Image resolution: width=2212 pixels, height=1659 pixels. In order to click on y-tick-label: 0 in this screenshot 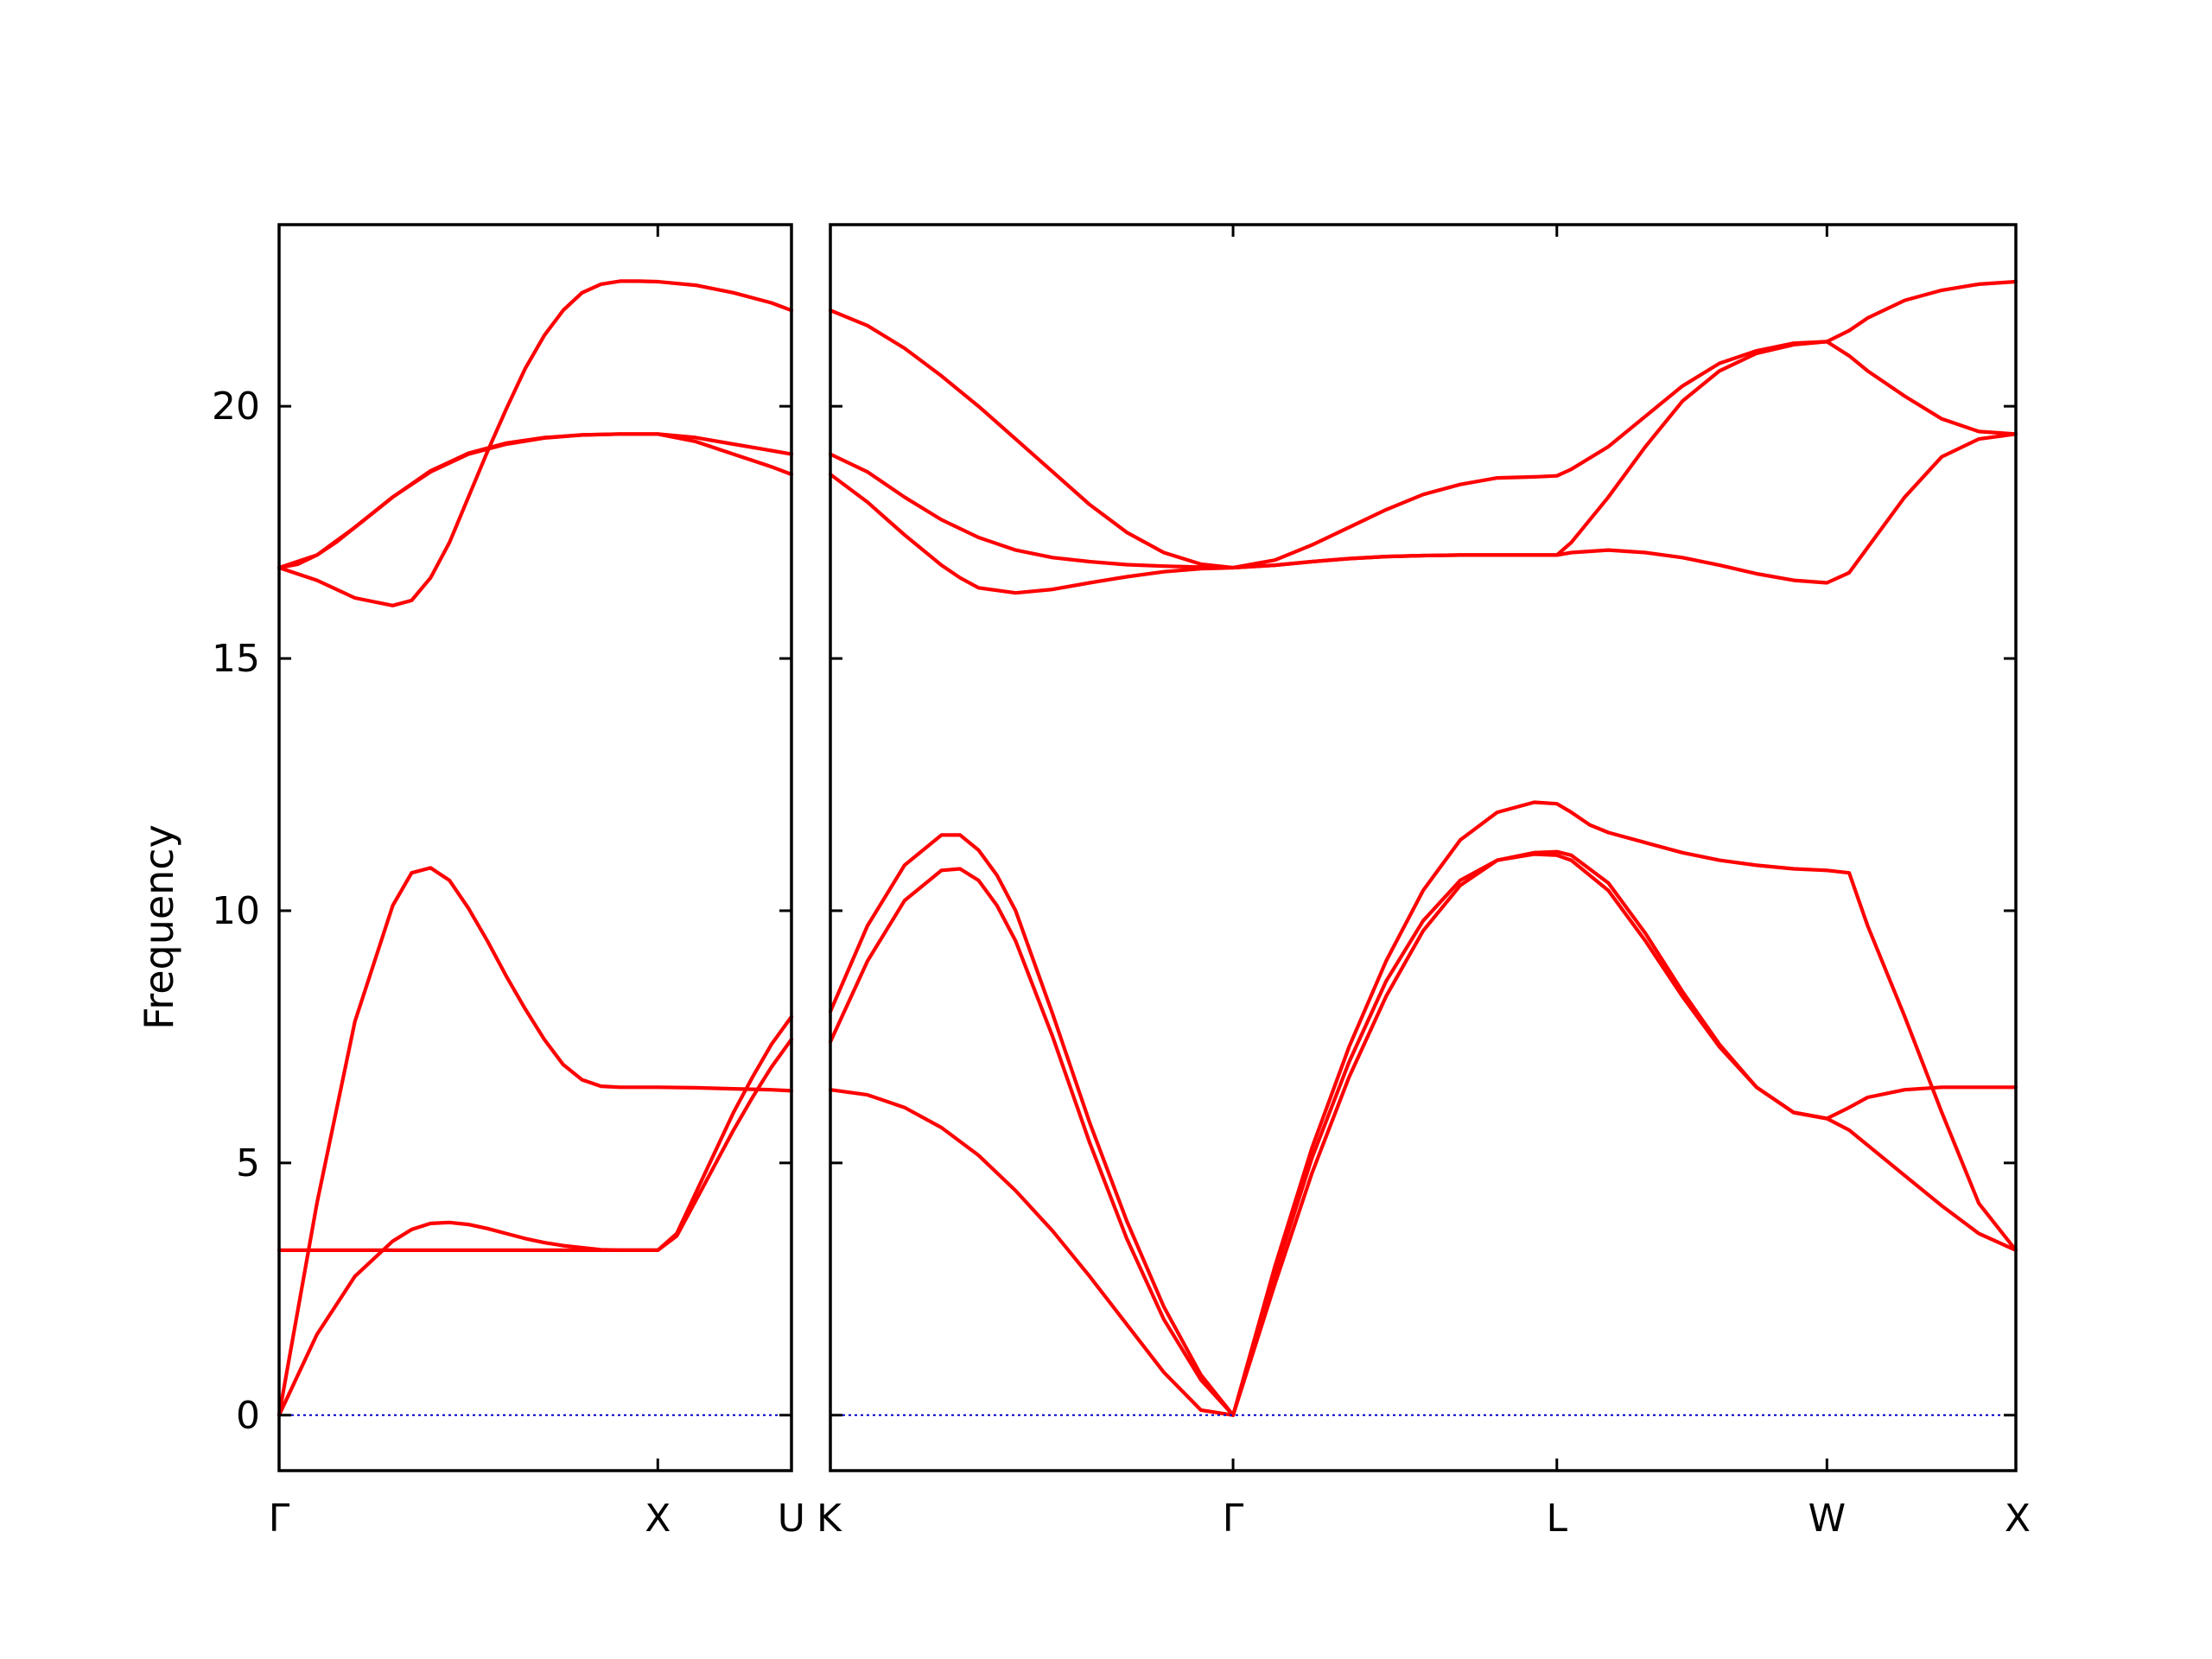, I will do `click(248, 1416)`.